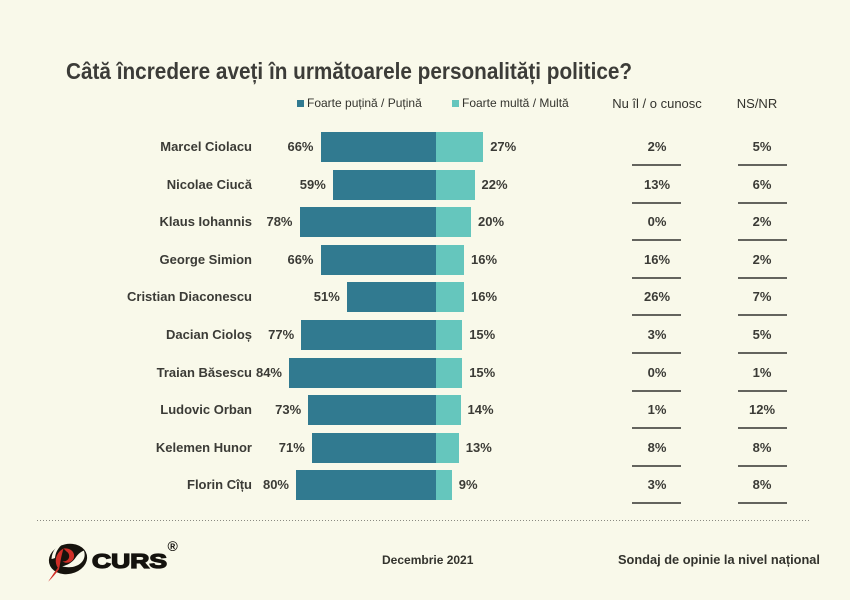  Describe the element at coordinates (129, 561) in the screenshot. I see `svg-text: CURS` at that location.